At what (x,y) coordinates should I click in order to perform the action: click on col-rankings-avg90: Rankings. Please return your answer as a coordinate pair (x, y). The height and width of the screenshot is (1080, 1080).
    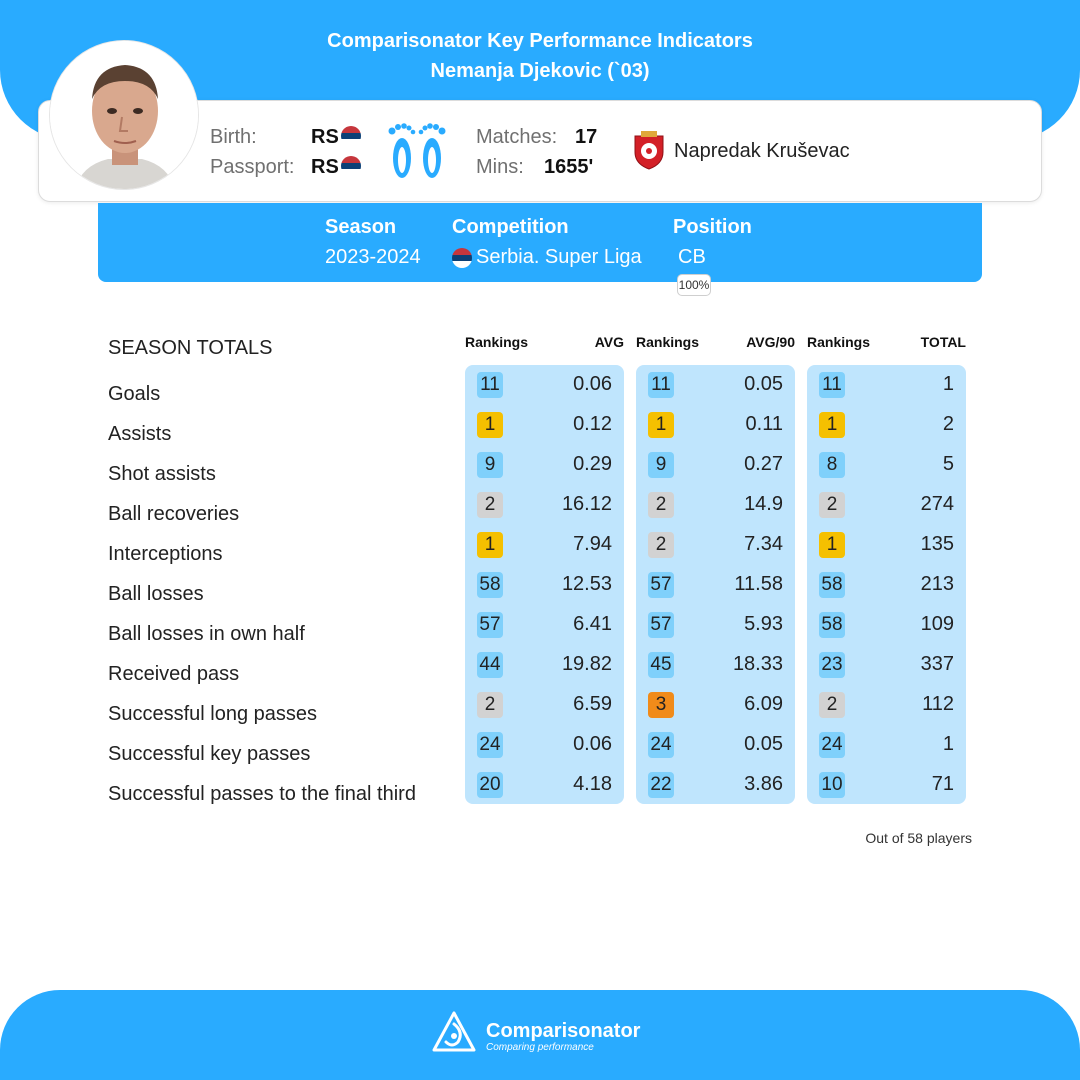
    Looking at the image, I should click on (668, 342).